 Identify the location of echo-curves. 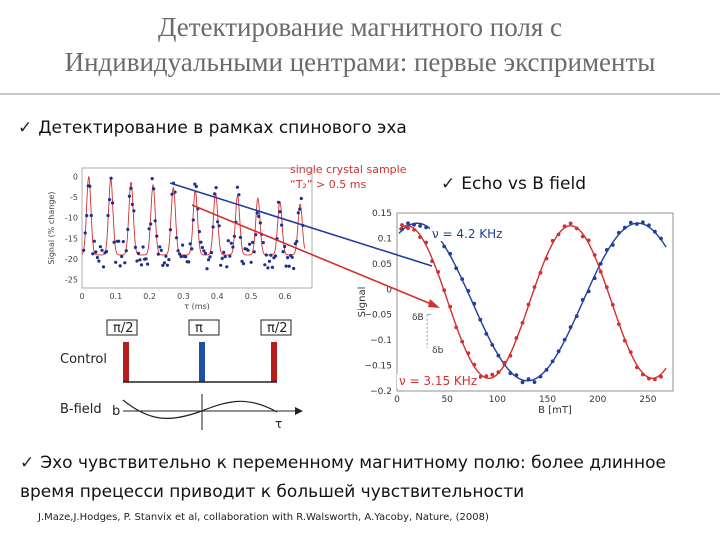
(532, 302).